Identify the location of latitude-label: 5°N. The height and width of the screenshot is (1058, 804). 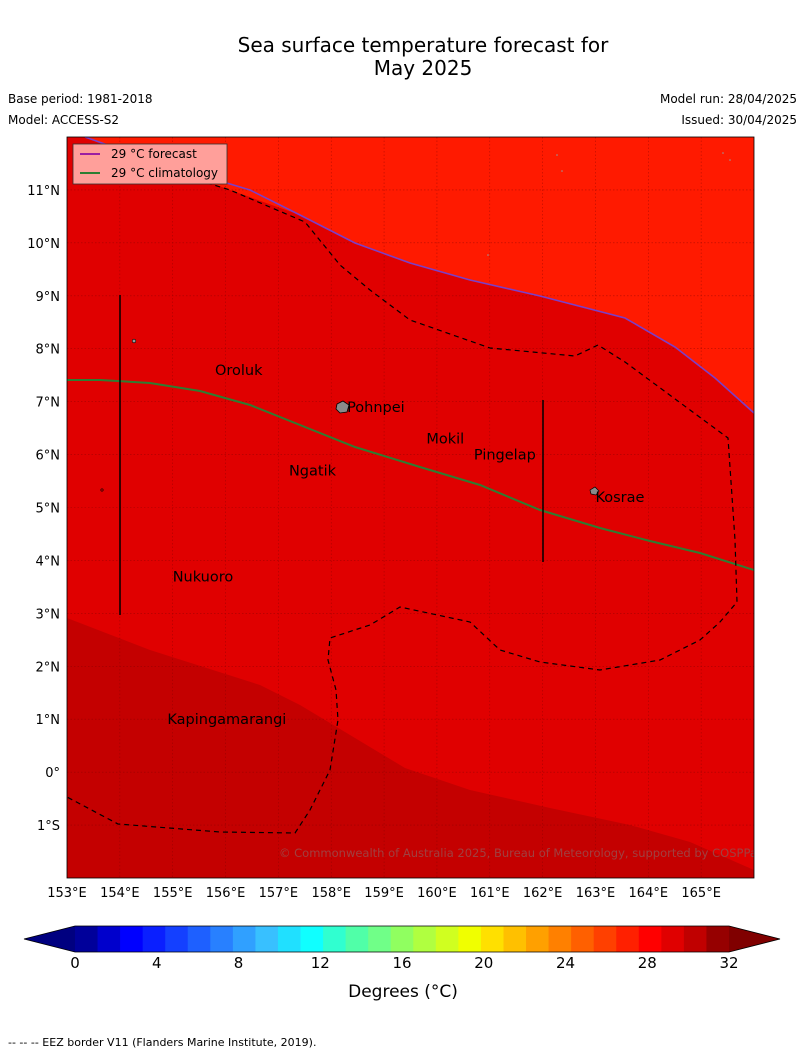
(48, 509).